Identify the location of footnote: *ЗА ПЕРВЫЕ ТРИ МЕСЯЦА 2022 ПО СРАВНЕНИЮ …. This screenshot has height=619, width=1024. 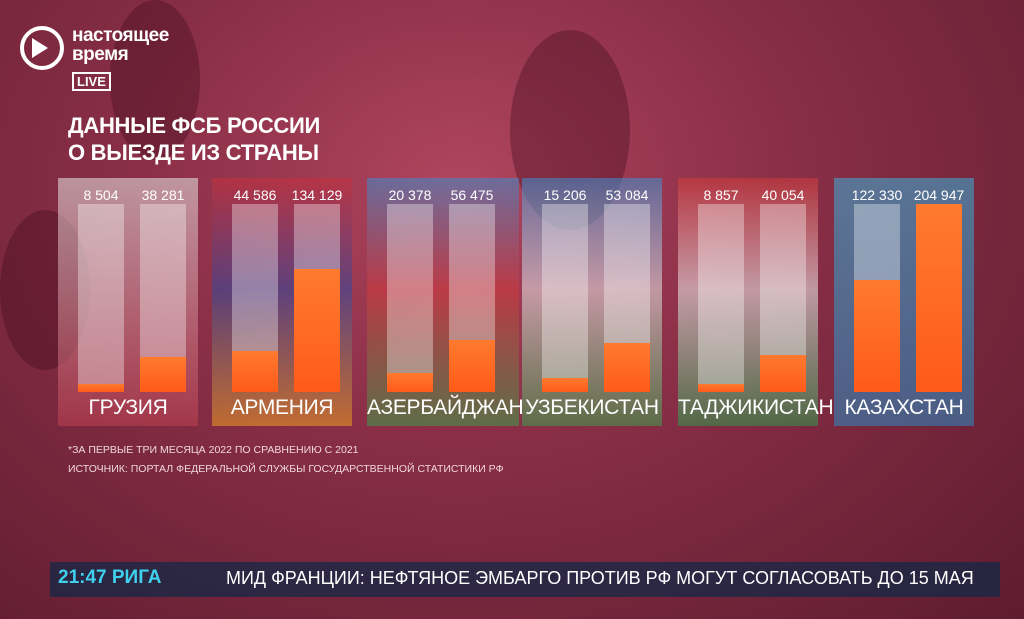
(213, 450).